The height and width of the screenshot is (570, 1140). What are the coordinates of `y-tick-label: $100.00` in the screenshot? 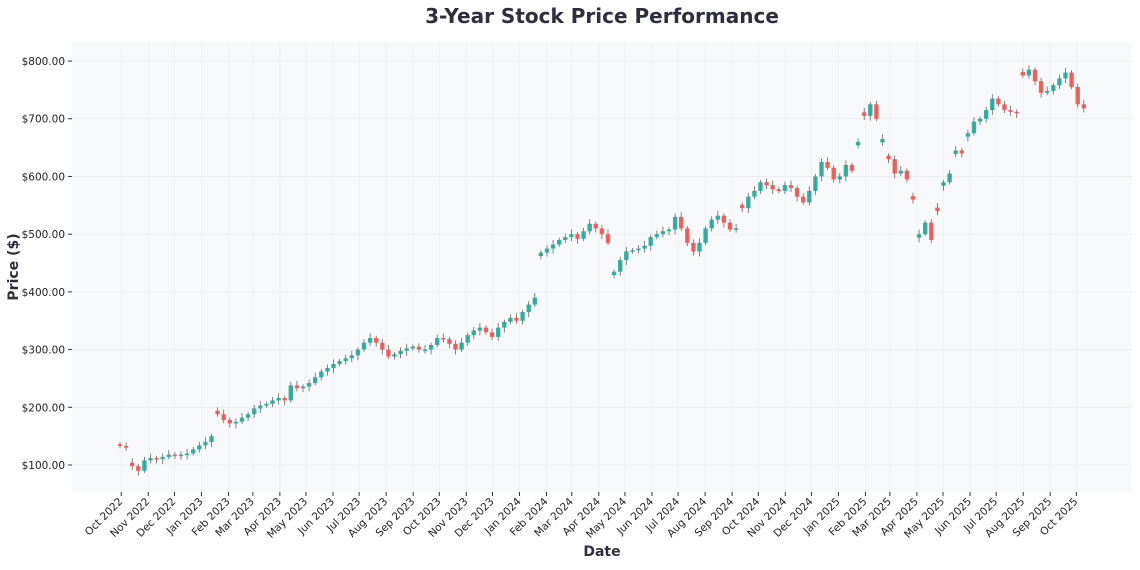 It's located at (43, 466).